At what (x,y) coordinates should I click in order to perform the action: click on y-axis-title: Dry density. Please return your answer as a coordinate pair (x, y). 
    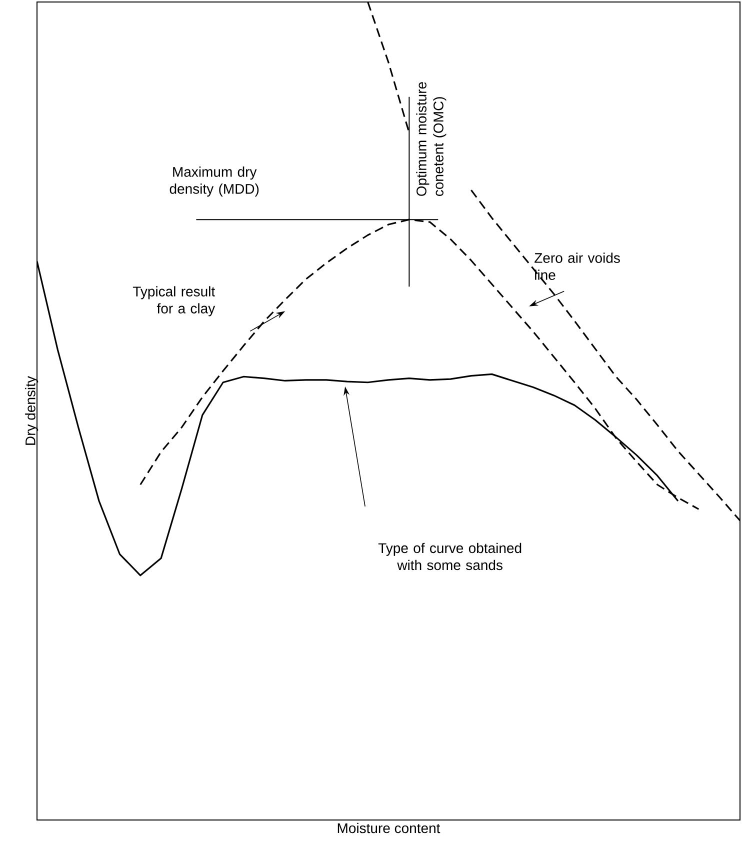
    Looking at the image, I should click on (31, 410).